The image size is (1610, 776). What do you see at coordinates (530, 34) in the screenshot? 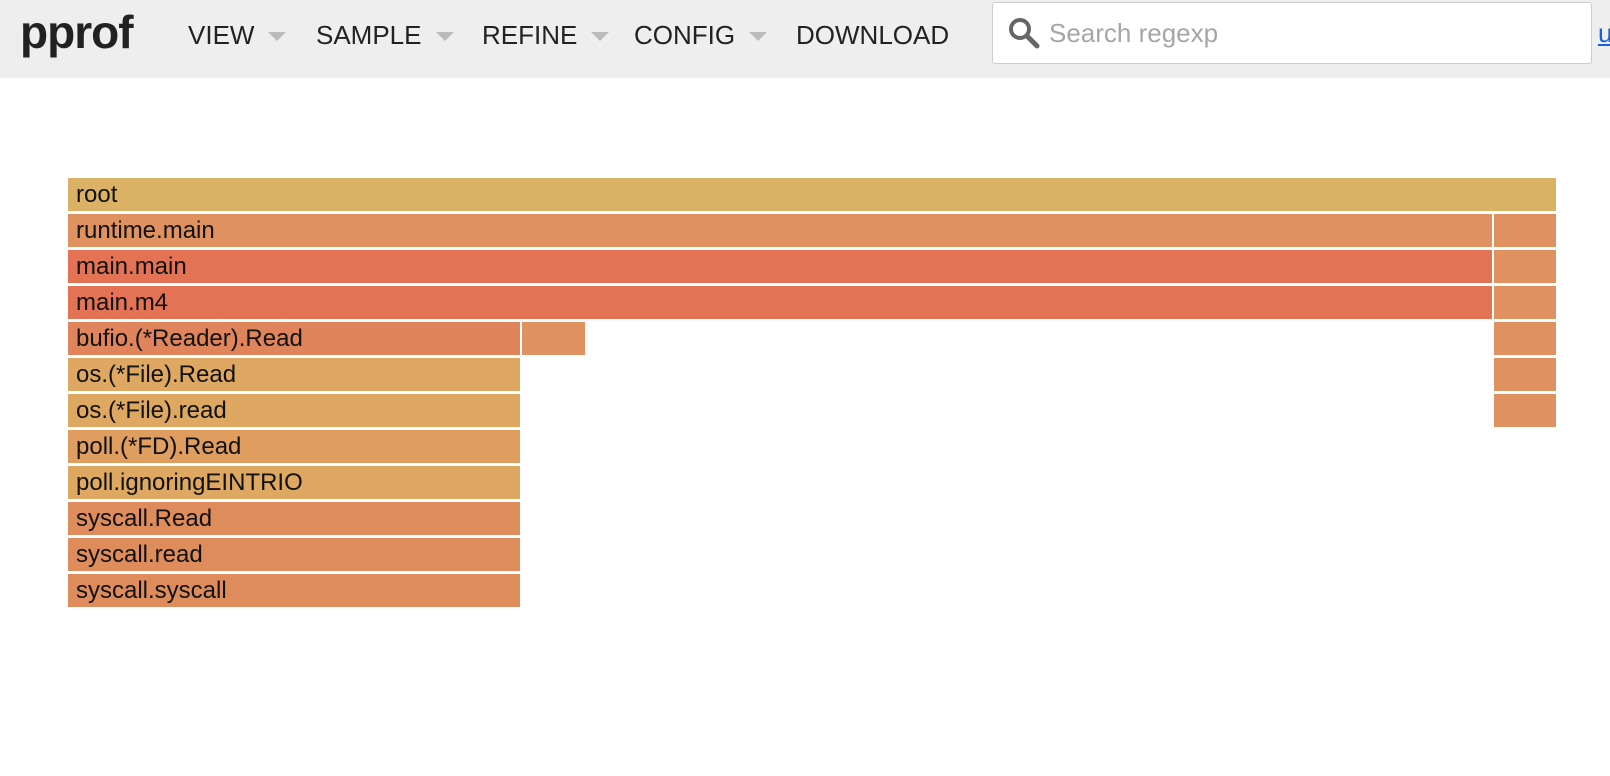
I see `menu-refine-label: REFINE` at bounding box center [530, 34].